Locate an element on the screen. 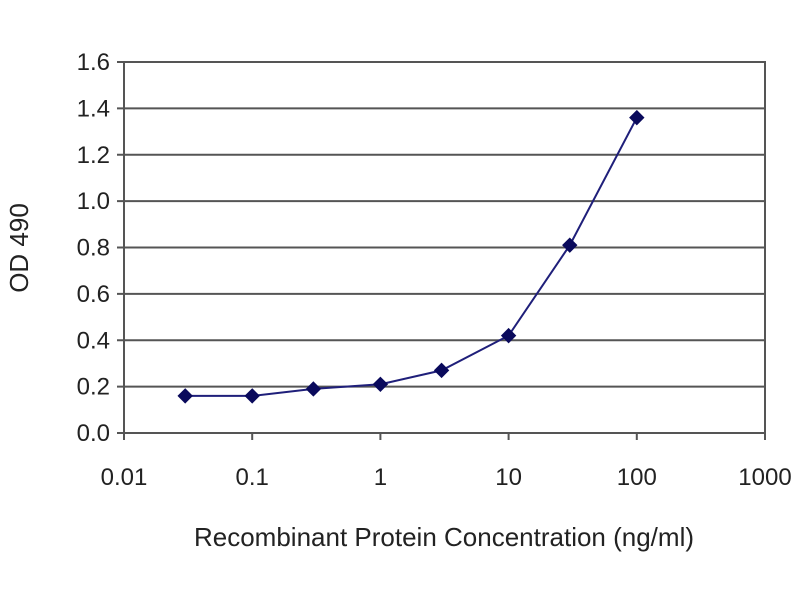 The image size is (800, 600). y-axis: 0.0 0.2 0.4 0.6 0.8 1.0 1.2 1.4 1.6 is located at coordinates (100, 248).